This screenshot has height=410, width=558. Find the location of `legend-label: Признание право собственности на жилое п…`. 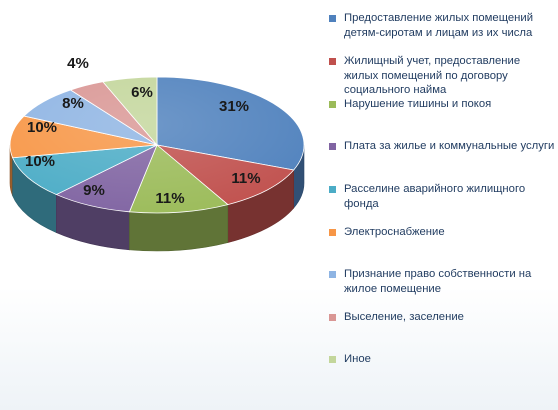

legend-label: Признание право собственности на жилое п… is located at coordinates (438, 281).